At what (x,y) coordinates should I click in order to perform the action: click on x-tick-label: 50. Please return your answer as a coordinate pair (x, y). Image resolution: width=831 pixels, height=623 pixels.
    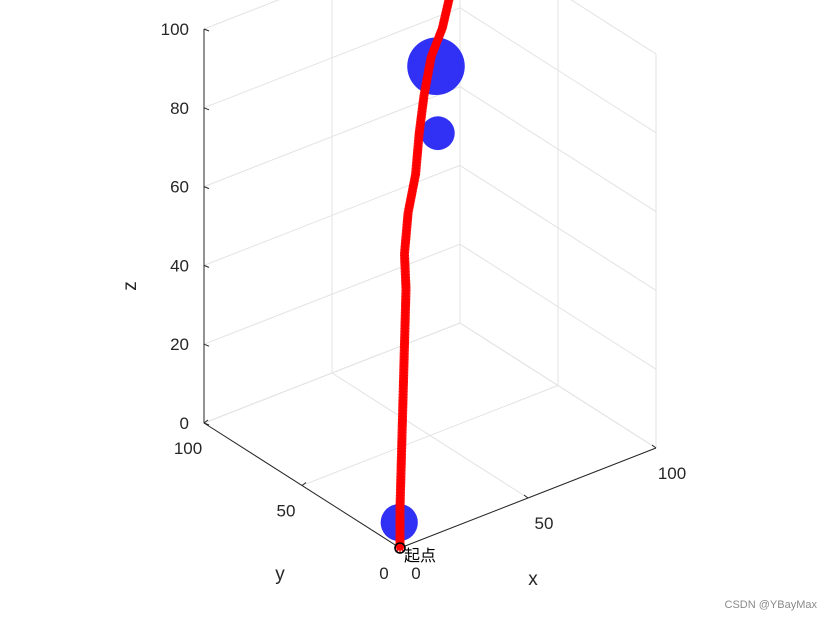
    Looking at the image, I should click on (544, 523).